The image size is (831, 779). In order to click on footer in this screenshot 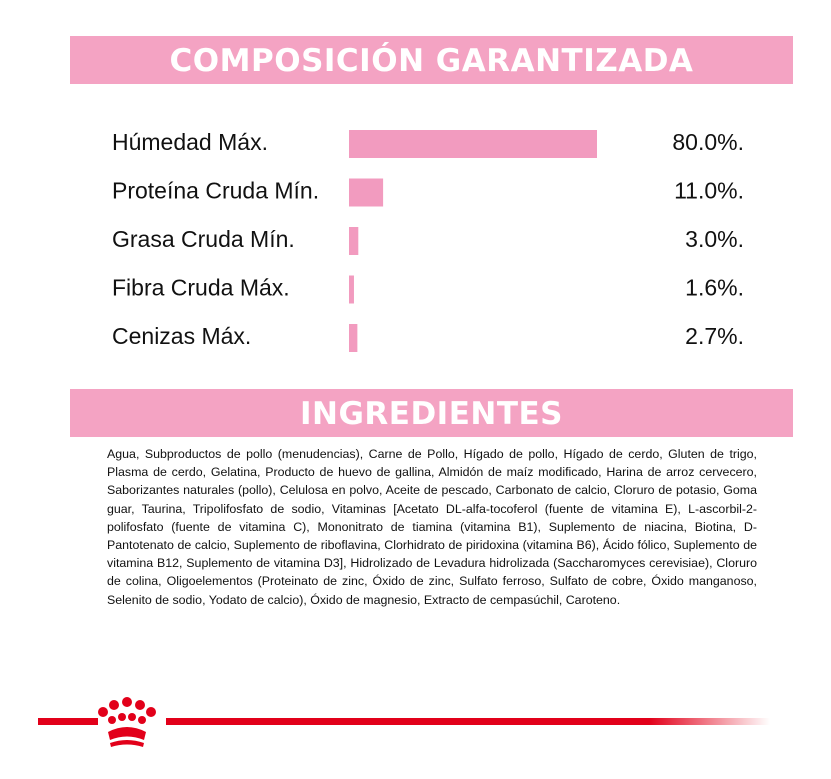, I will do `click(404, 722)`.